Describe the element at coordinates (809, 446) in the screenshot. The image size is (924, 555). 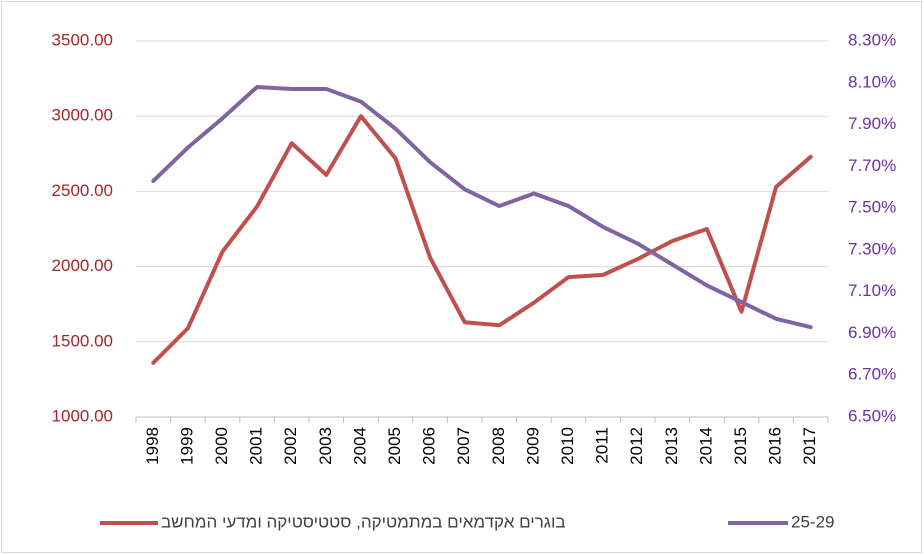
I see `x-tick-label: 2017` at that location.